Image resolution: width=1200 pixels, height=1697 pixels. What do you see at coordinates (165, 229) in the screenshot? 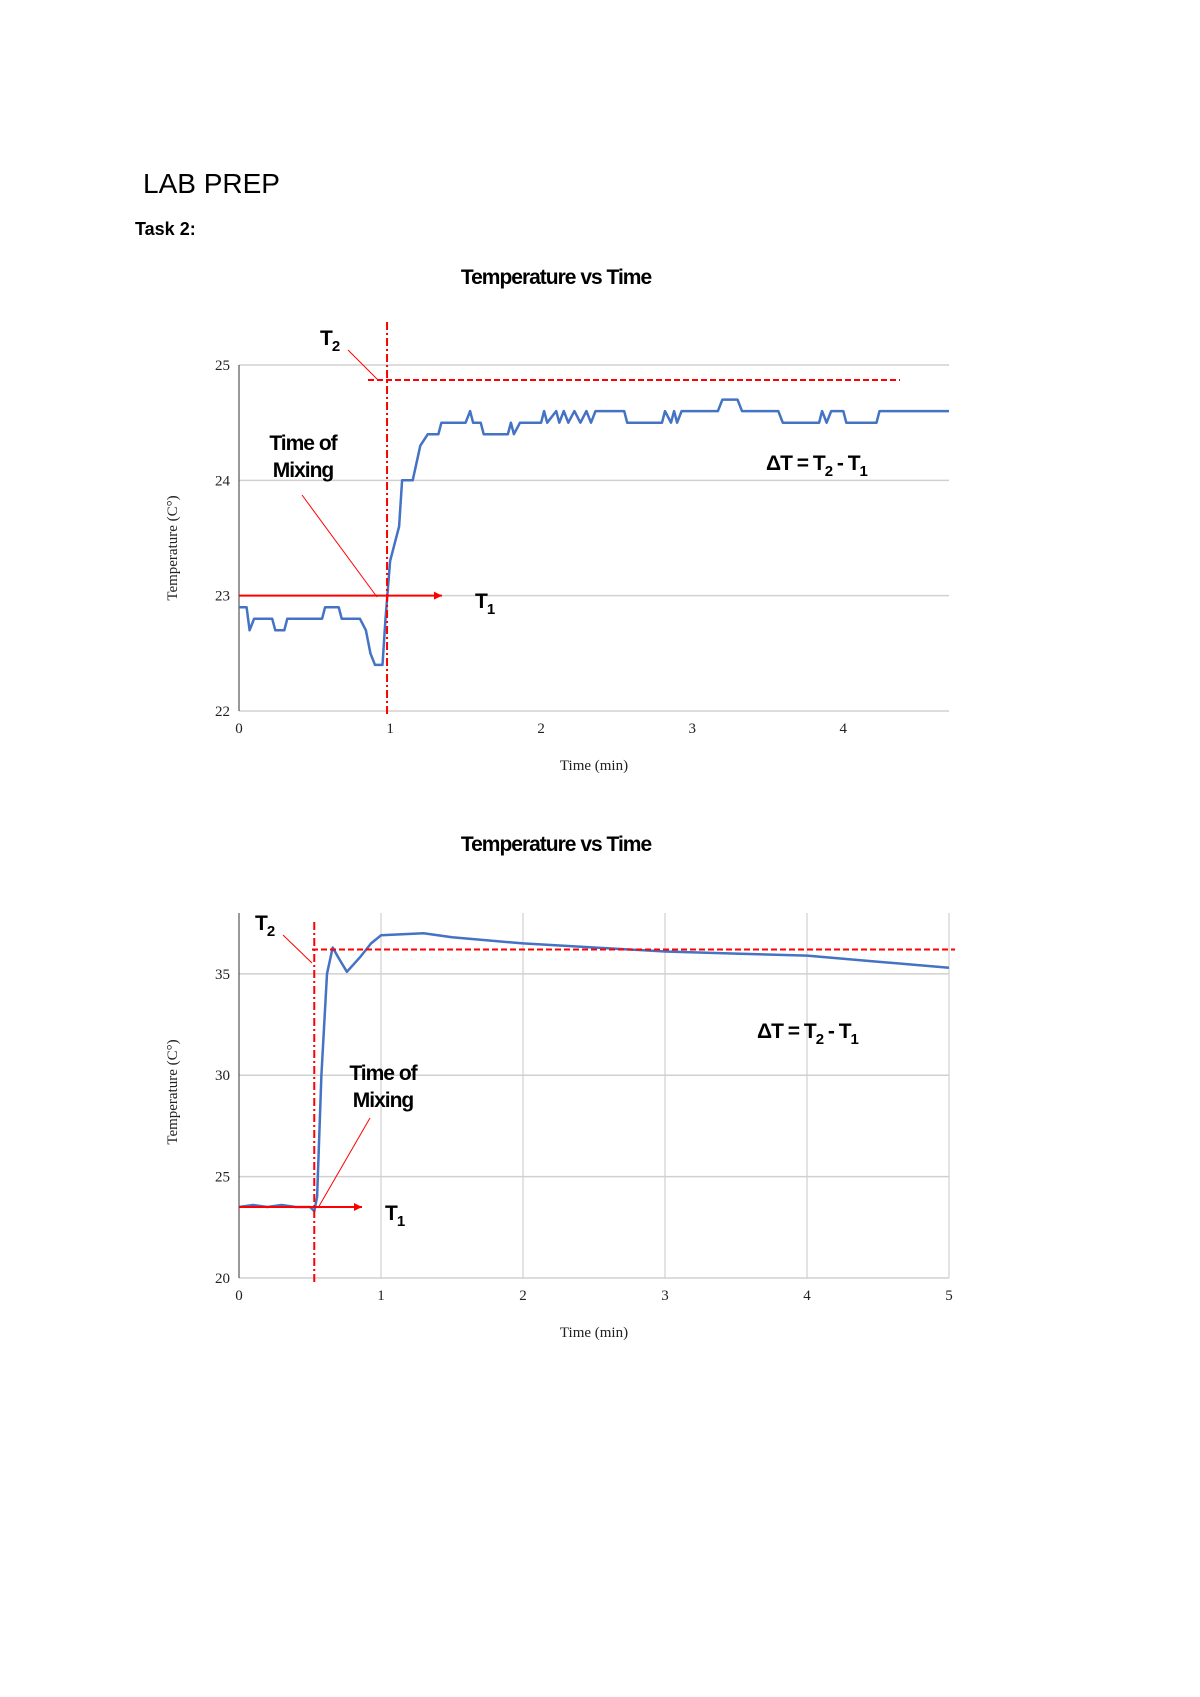
I see `task-label: Task 2:` at bounding box center [165, 229].